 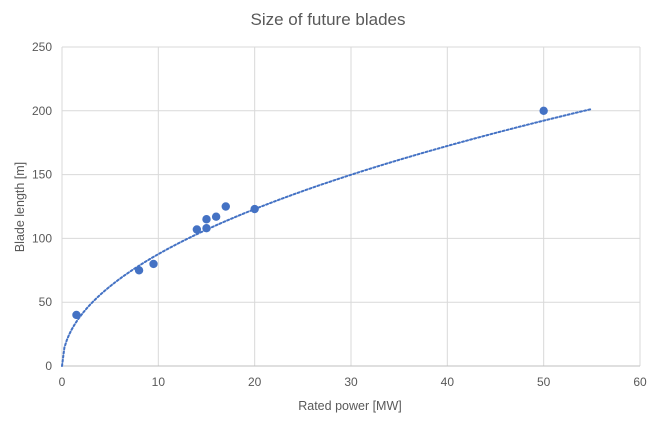 I want to click on y-tick-label: 150, so click(x=42, y=175).